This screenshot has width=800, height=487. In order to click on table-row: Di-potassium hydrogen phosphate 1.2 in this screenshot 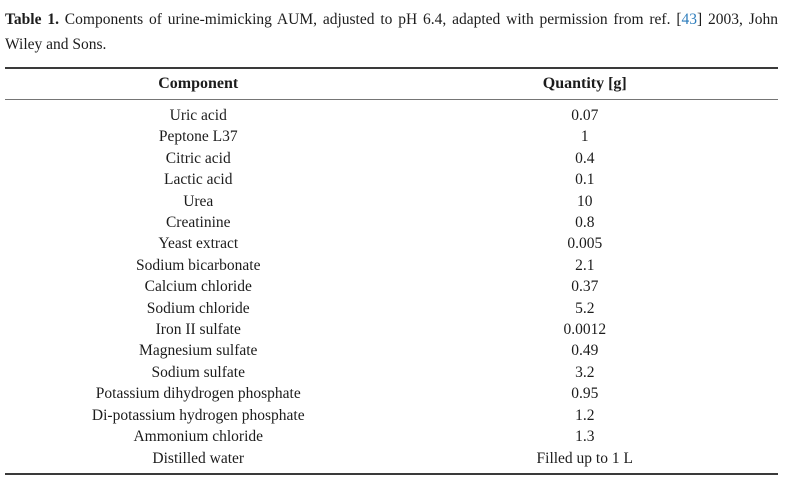, I will do `click(391, 415)`.